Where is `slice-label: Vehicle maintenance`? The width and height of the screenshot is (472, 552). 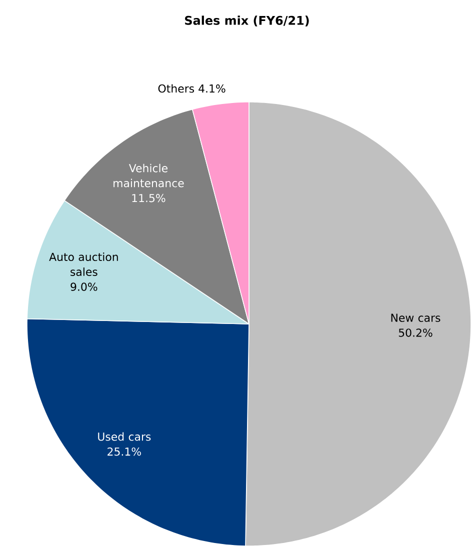 slice-label: Vehicle maintenance is located at coordinates (149, 176).